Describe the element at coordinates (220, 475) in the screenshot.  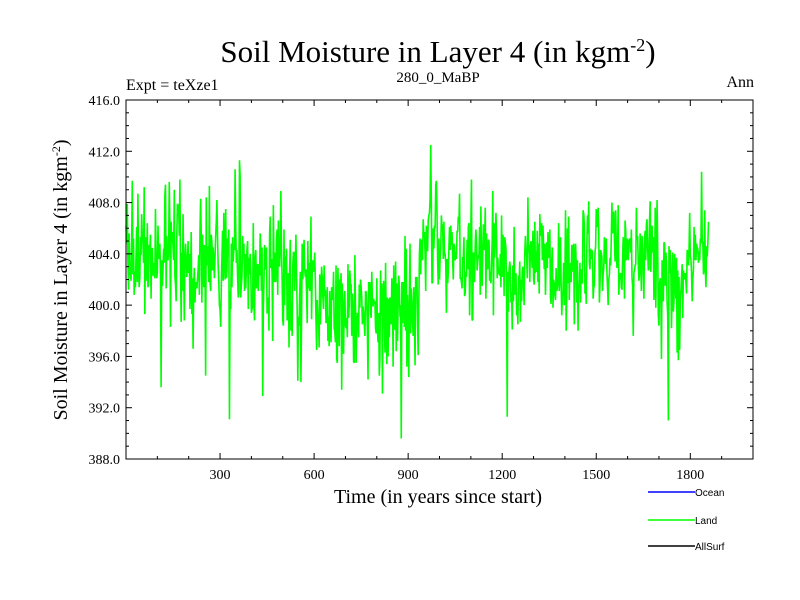
I see `x-tick-label: 300` at that location.